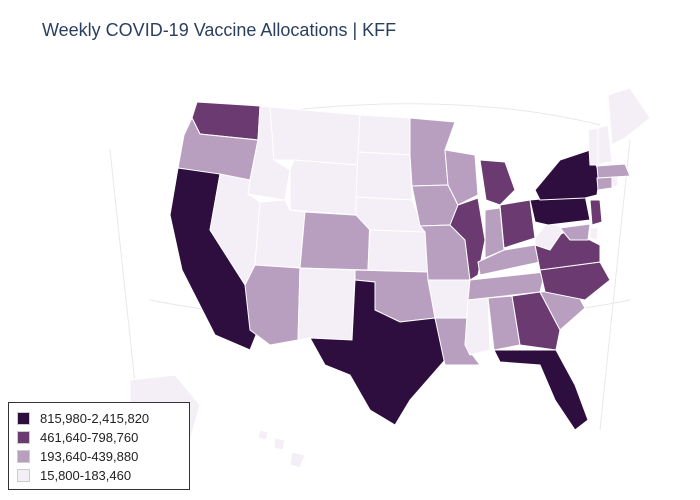 The image size is (700, 500). Describe the element at coordinates (89, 437) in the screenshot. I see `legend-label: 461,640-798,760` at that location.